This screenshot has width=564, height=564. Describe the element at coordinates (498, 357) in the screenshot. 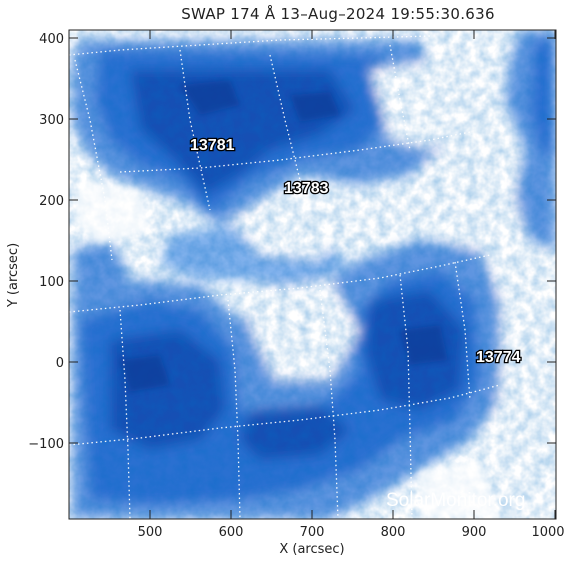

I see `region-label-13774: 13774` at that location.